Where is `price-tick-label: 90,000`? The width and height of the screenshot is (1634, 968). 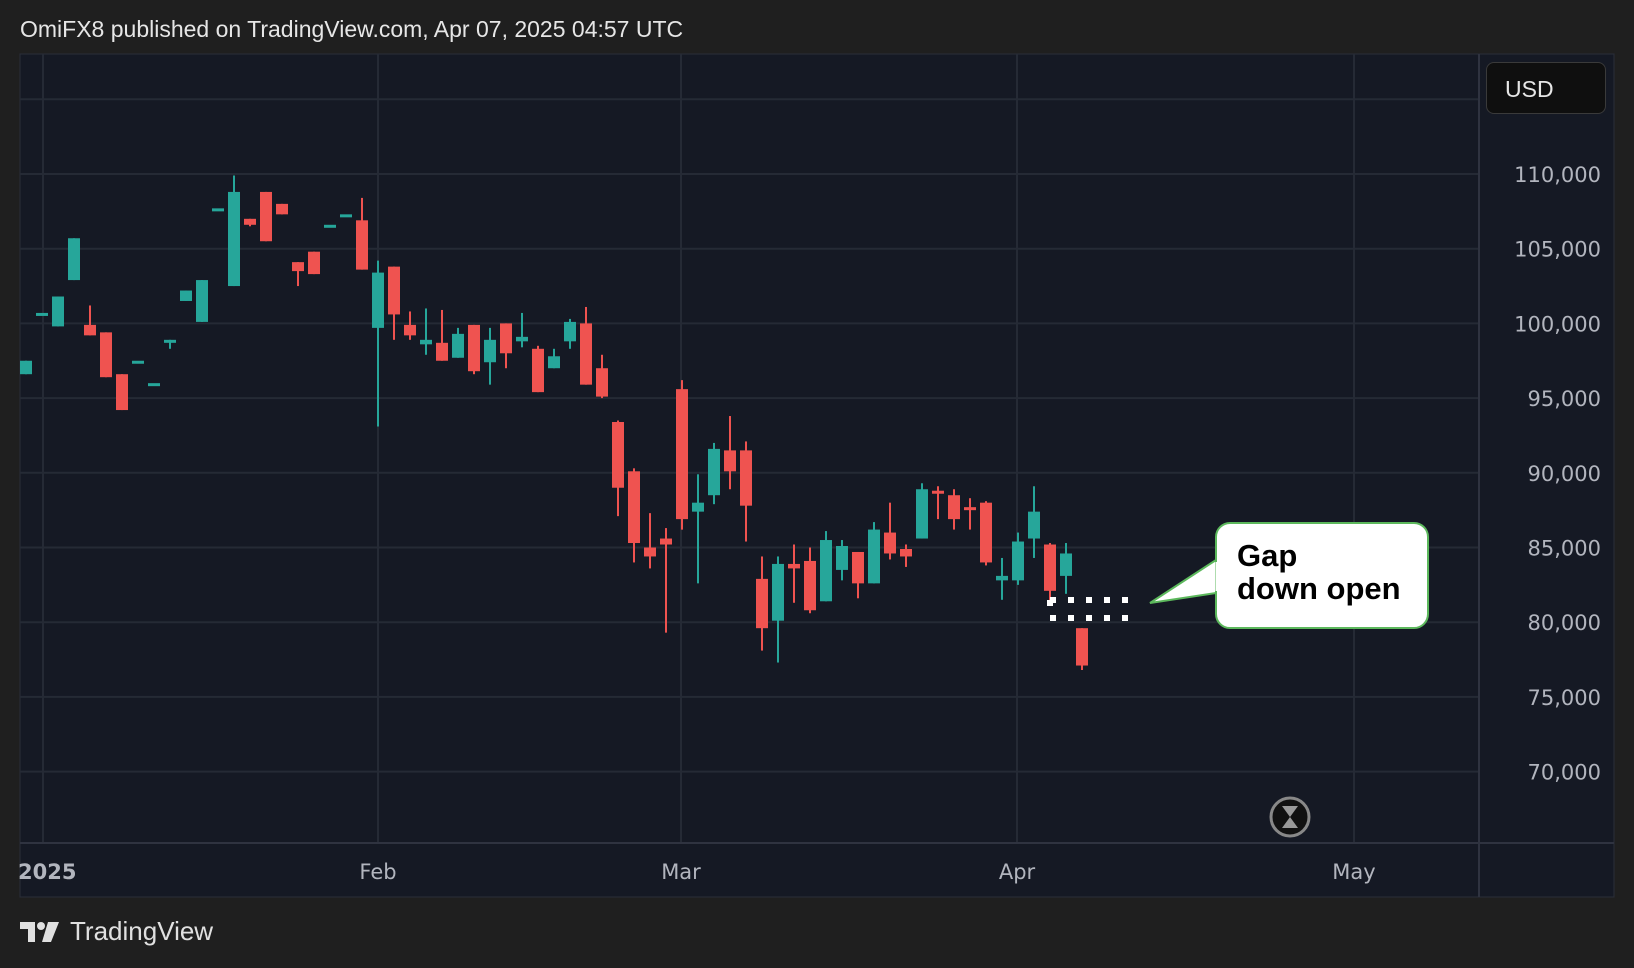 price-tick-label: 90,000 is located at coordinates (1564, 474).